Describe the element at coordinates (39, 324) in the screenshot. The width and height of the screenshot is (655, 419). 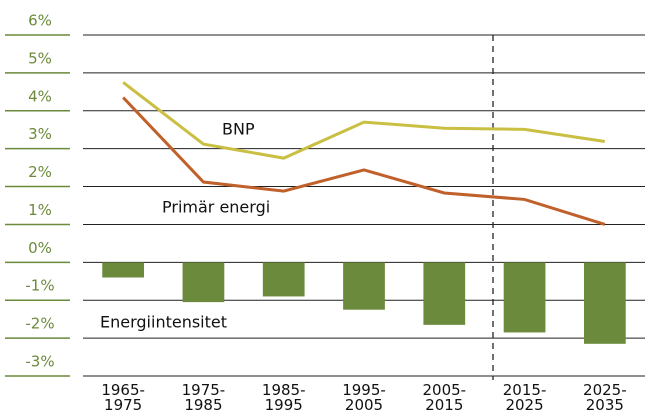
I see `y-tick-label: -2%` at that location.